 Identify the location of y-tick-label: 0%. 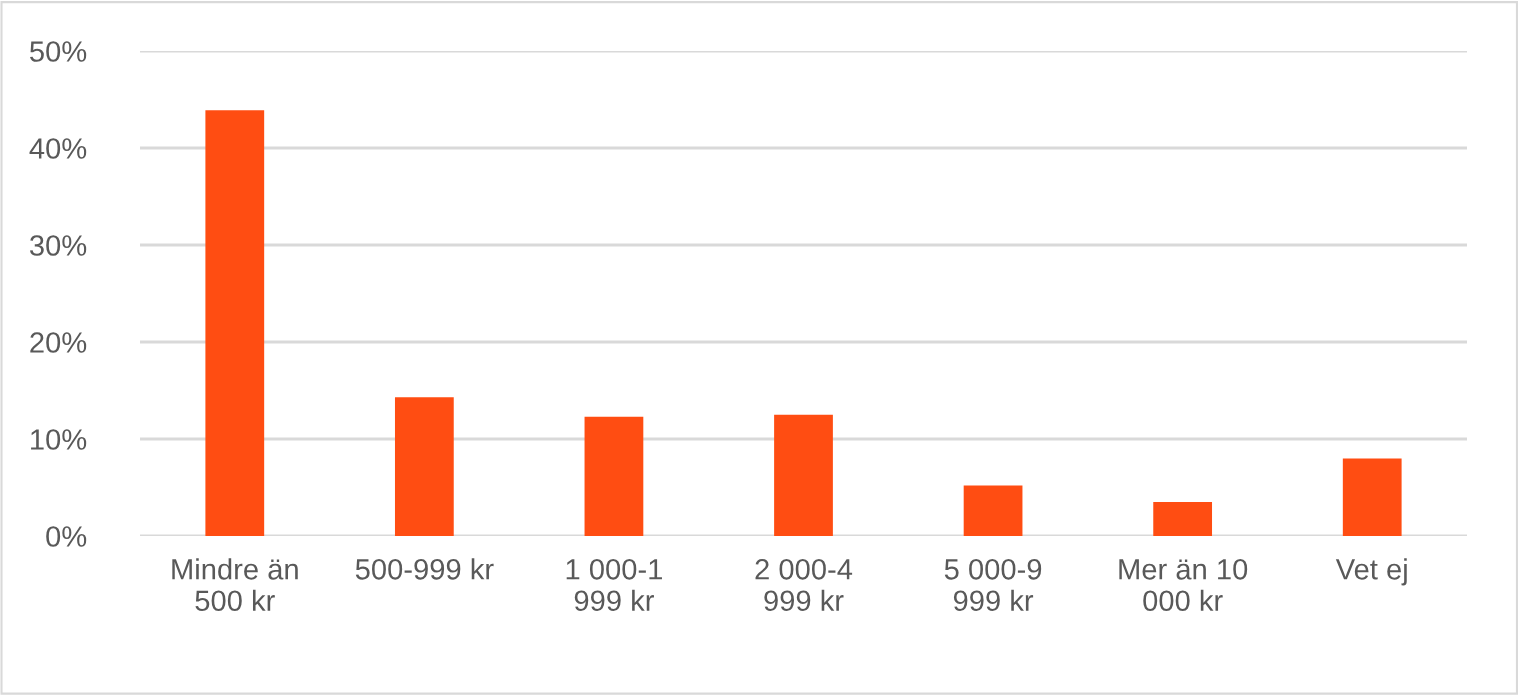
(66, 536).